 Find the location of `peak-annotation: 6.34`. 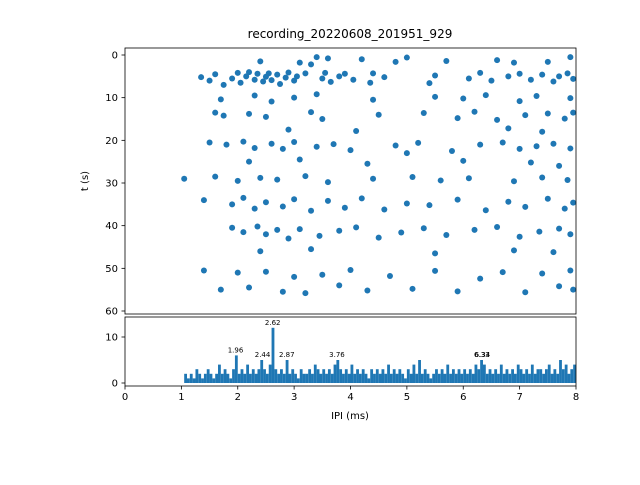

peak-annotation: 6.34 is located at coordinates (483, 355).